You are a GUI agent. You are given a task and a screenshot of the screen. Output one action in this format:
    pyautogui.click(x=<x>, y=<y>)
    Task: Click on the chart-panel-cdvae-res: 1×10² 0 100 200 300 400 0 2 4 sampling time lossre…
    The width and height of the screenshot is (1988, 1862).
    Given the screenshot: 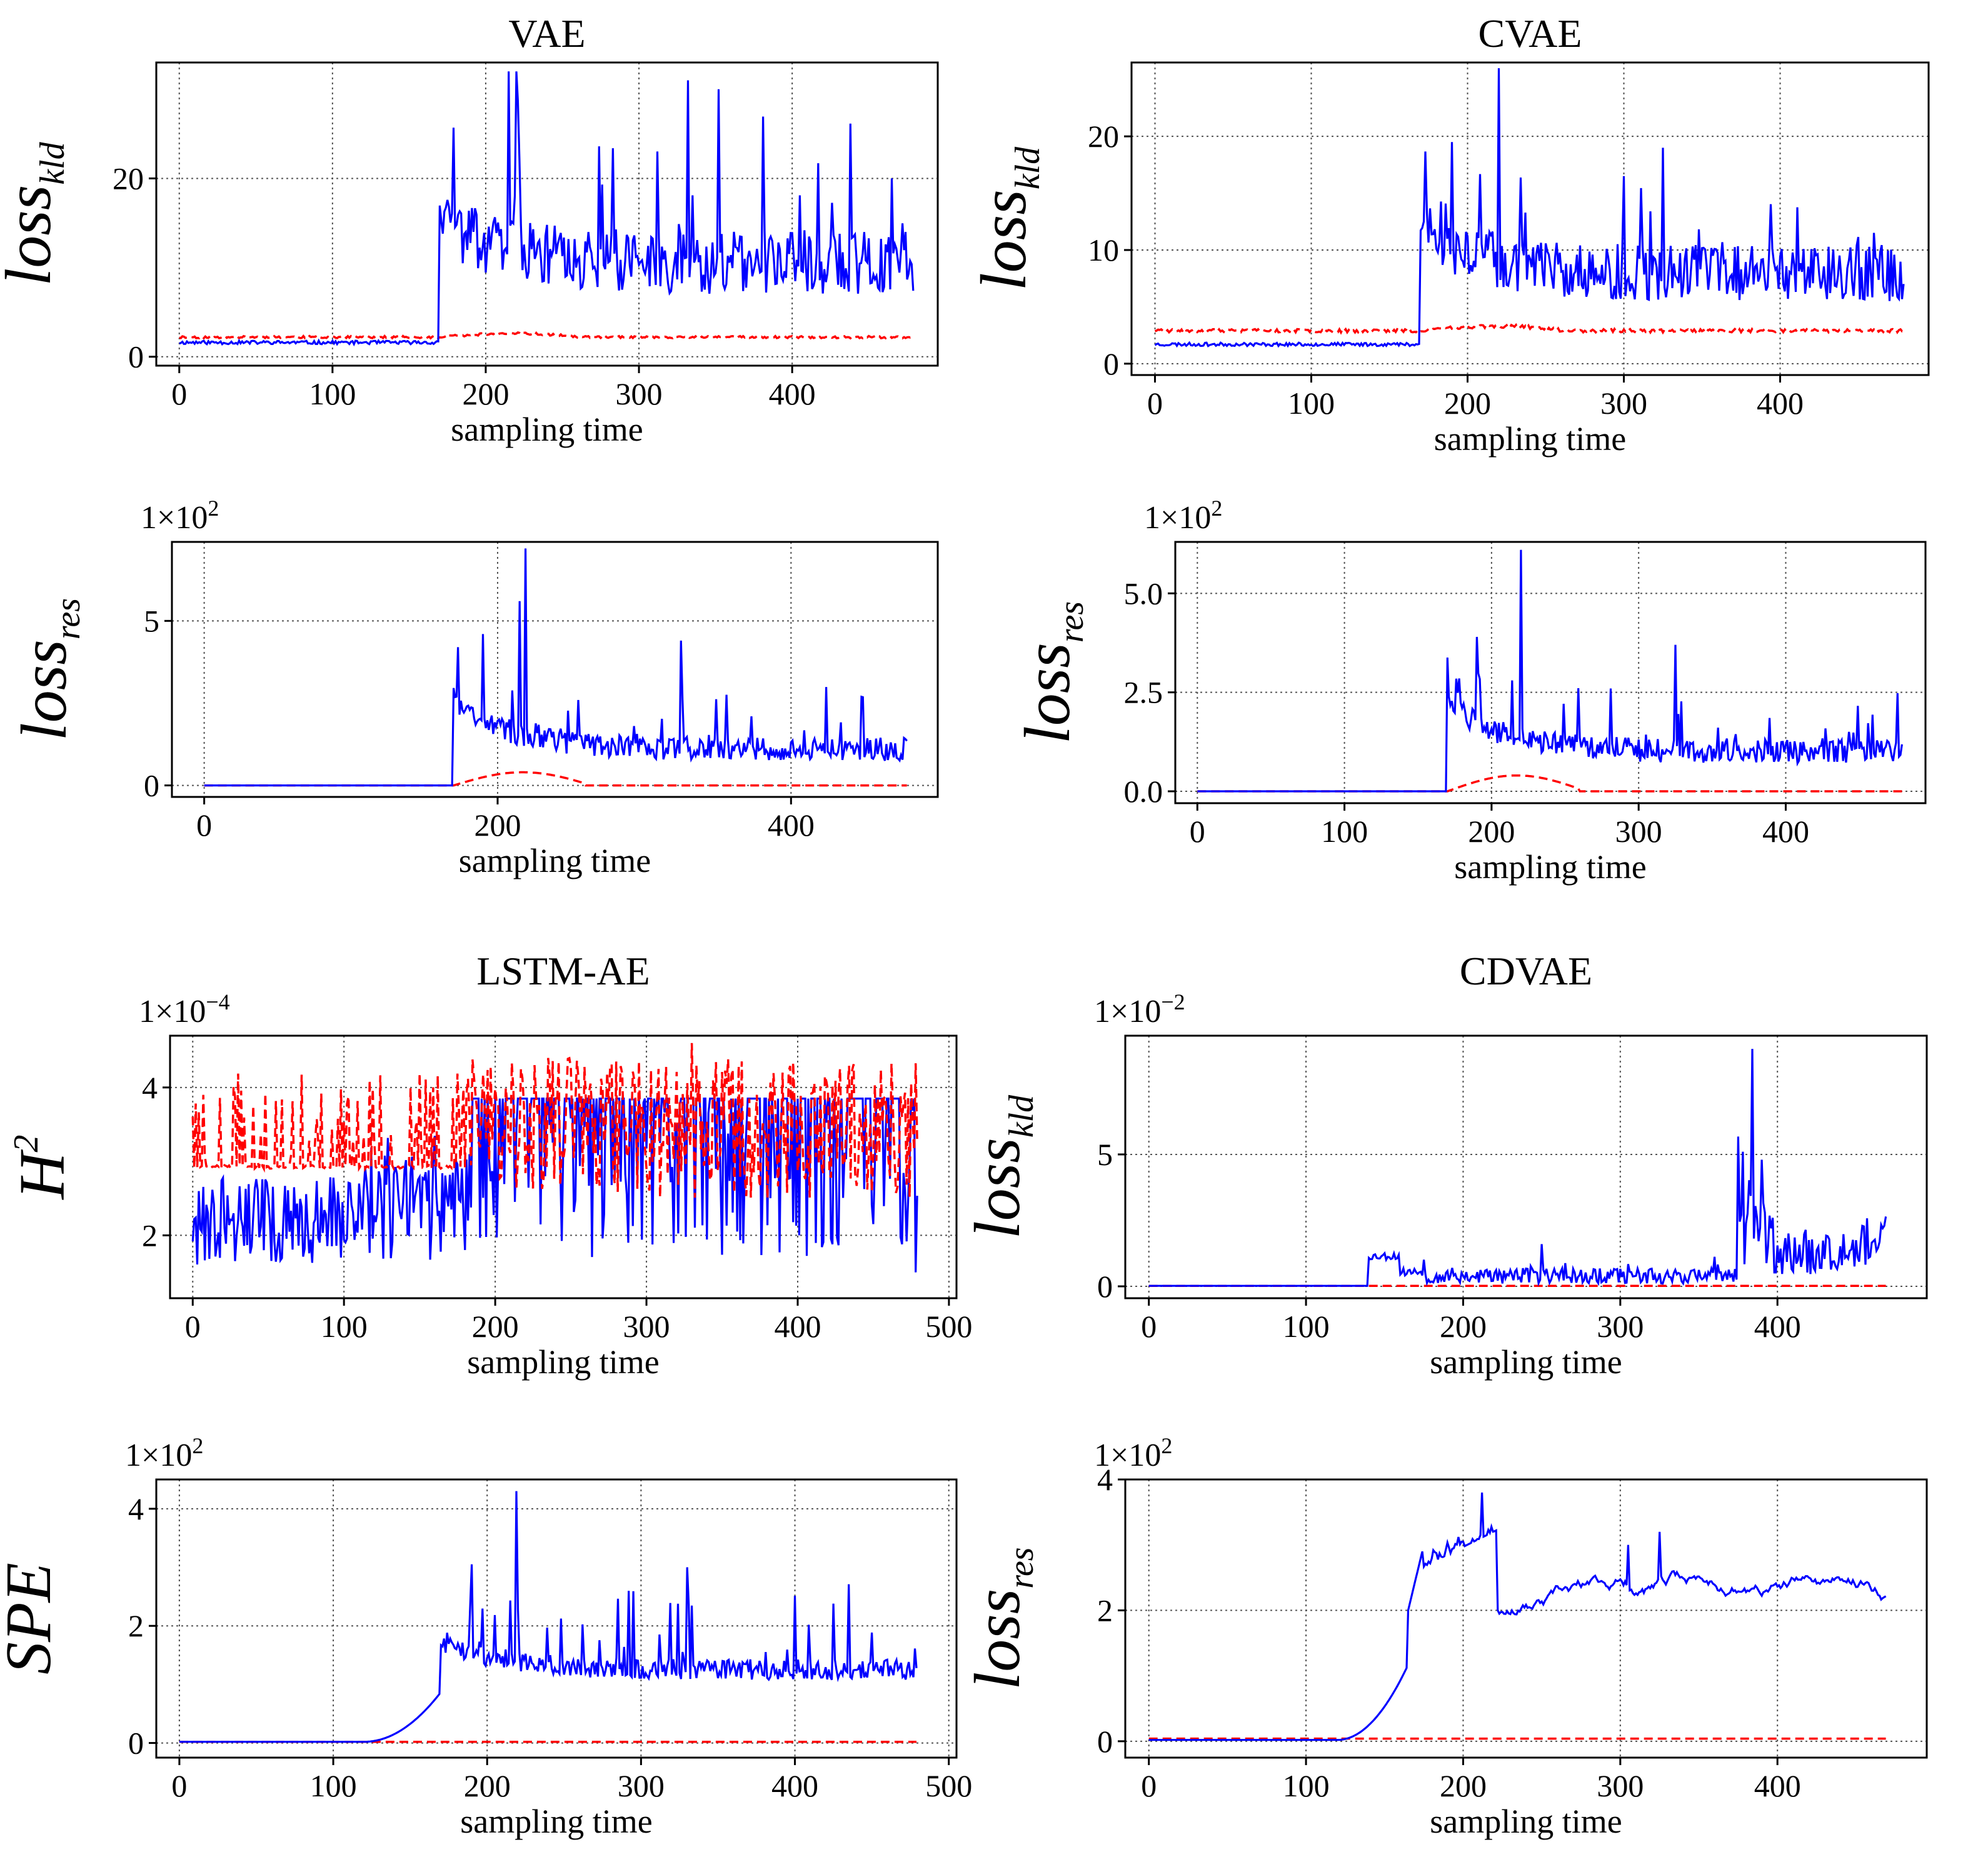 What is the action you would take?
    pyautogui.click(x=1444, y=1636)
    